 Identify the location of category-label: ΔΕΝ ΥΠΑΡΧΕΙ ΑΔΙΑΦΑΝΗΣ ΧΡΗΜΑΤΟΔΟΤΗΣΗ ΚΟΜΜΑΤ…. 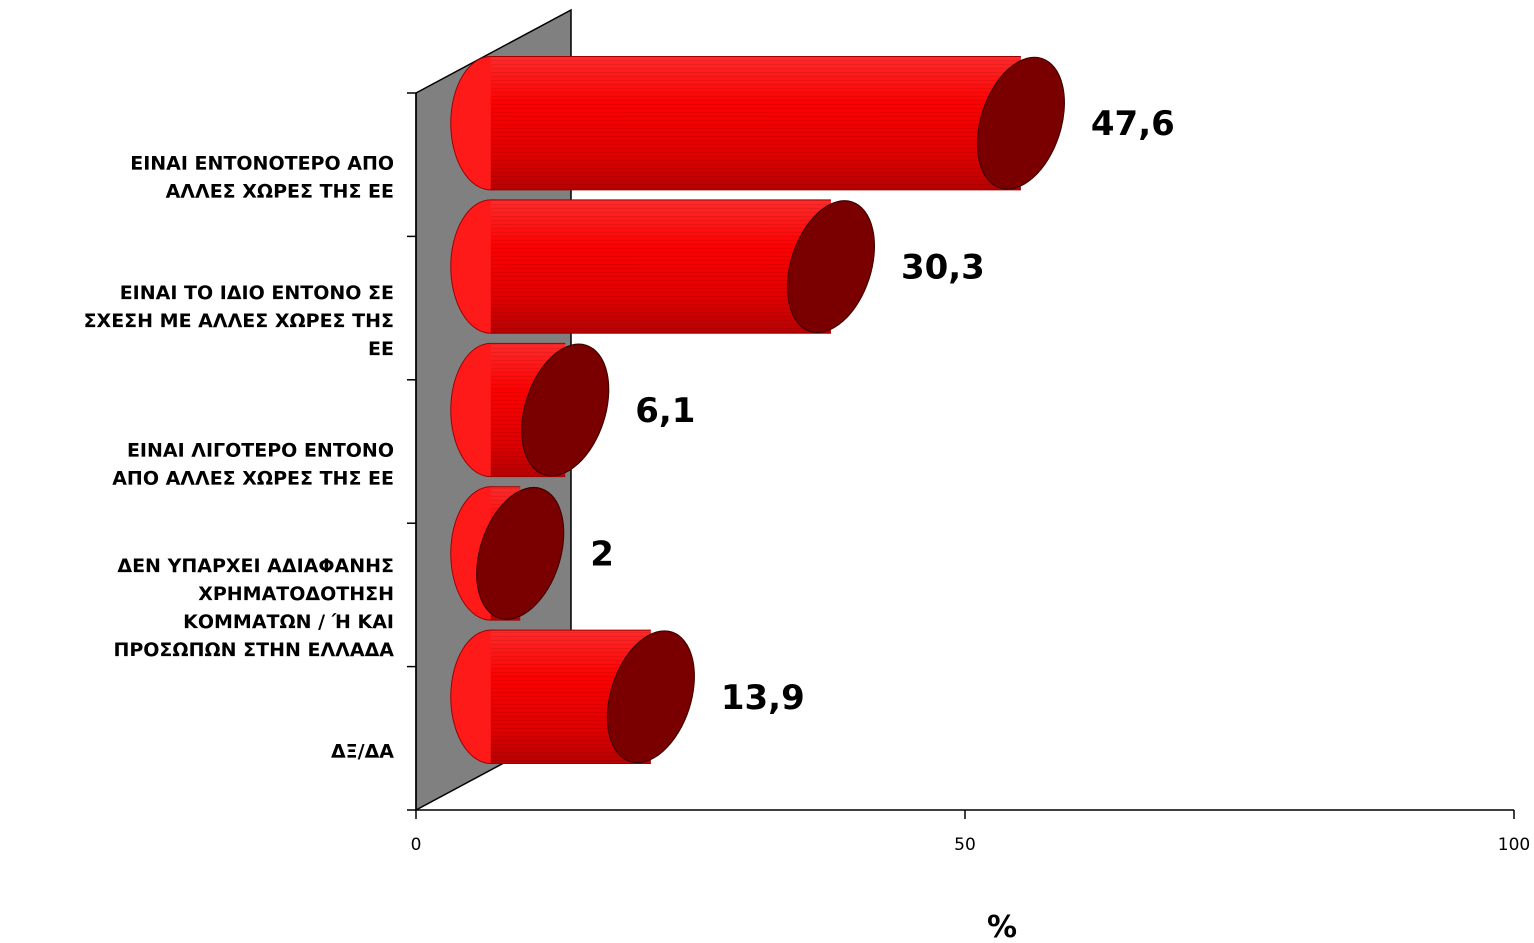
(253, 608).